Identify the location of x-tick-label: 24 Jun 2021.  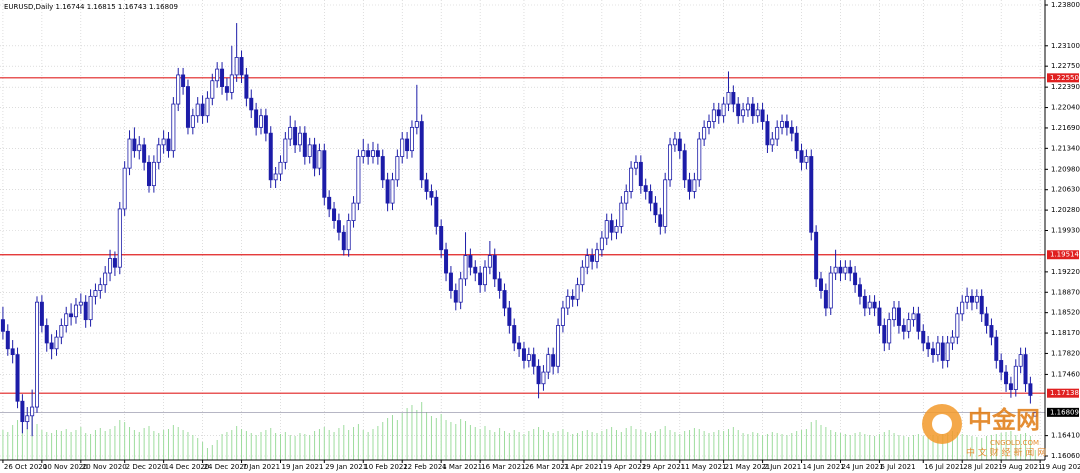
(862, 467).